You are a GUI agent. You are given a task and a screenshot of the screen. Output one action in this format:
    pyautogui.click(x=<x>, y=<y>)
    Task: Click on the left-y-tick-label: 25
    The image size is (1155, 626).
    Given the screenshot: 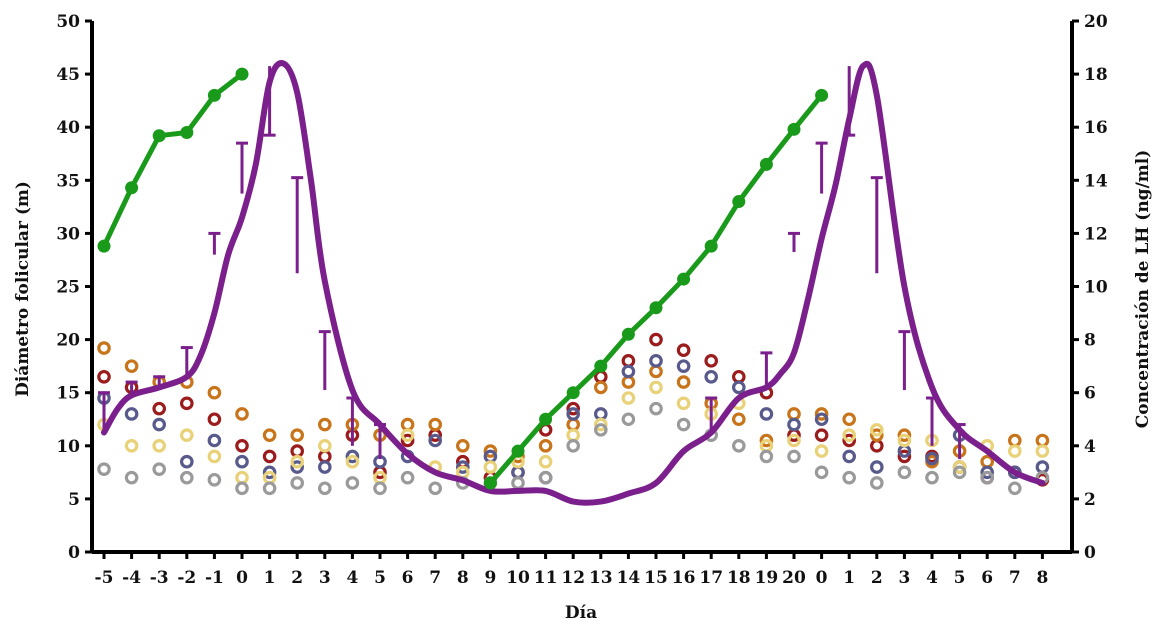 What is the action you would take?
    pyautogui.click(x=68, y=288)
    